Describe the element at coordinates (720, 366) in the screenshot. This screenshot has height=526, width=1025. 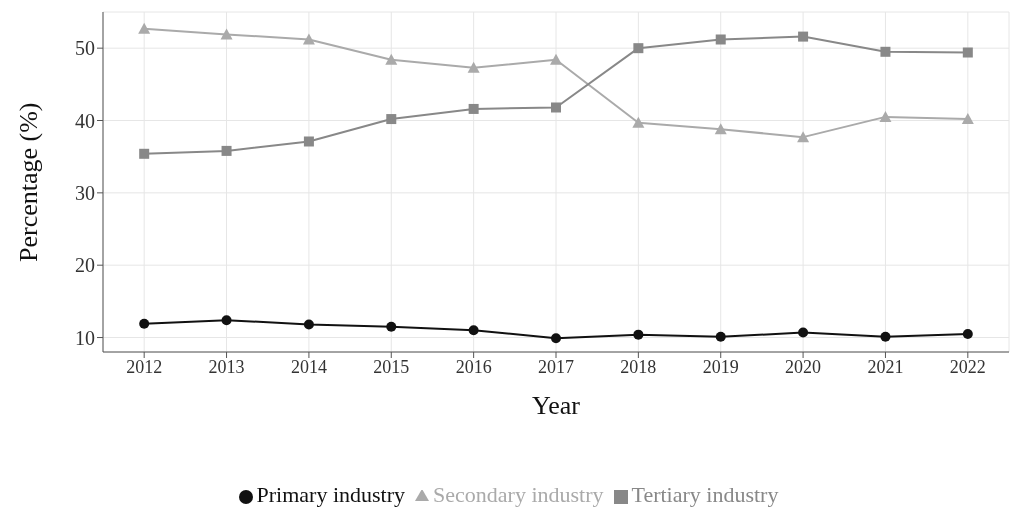
I see `x-tick-label: 2019` at that location.